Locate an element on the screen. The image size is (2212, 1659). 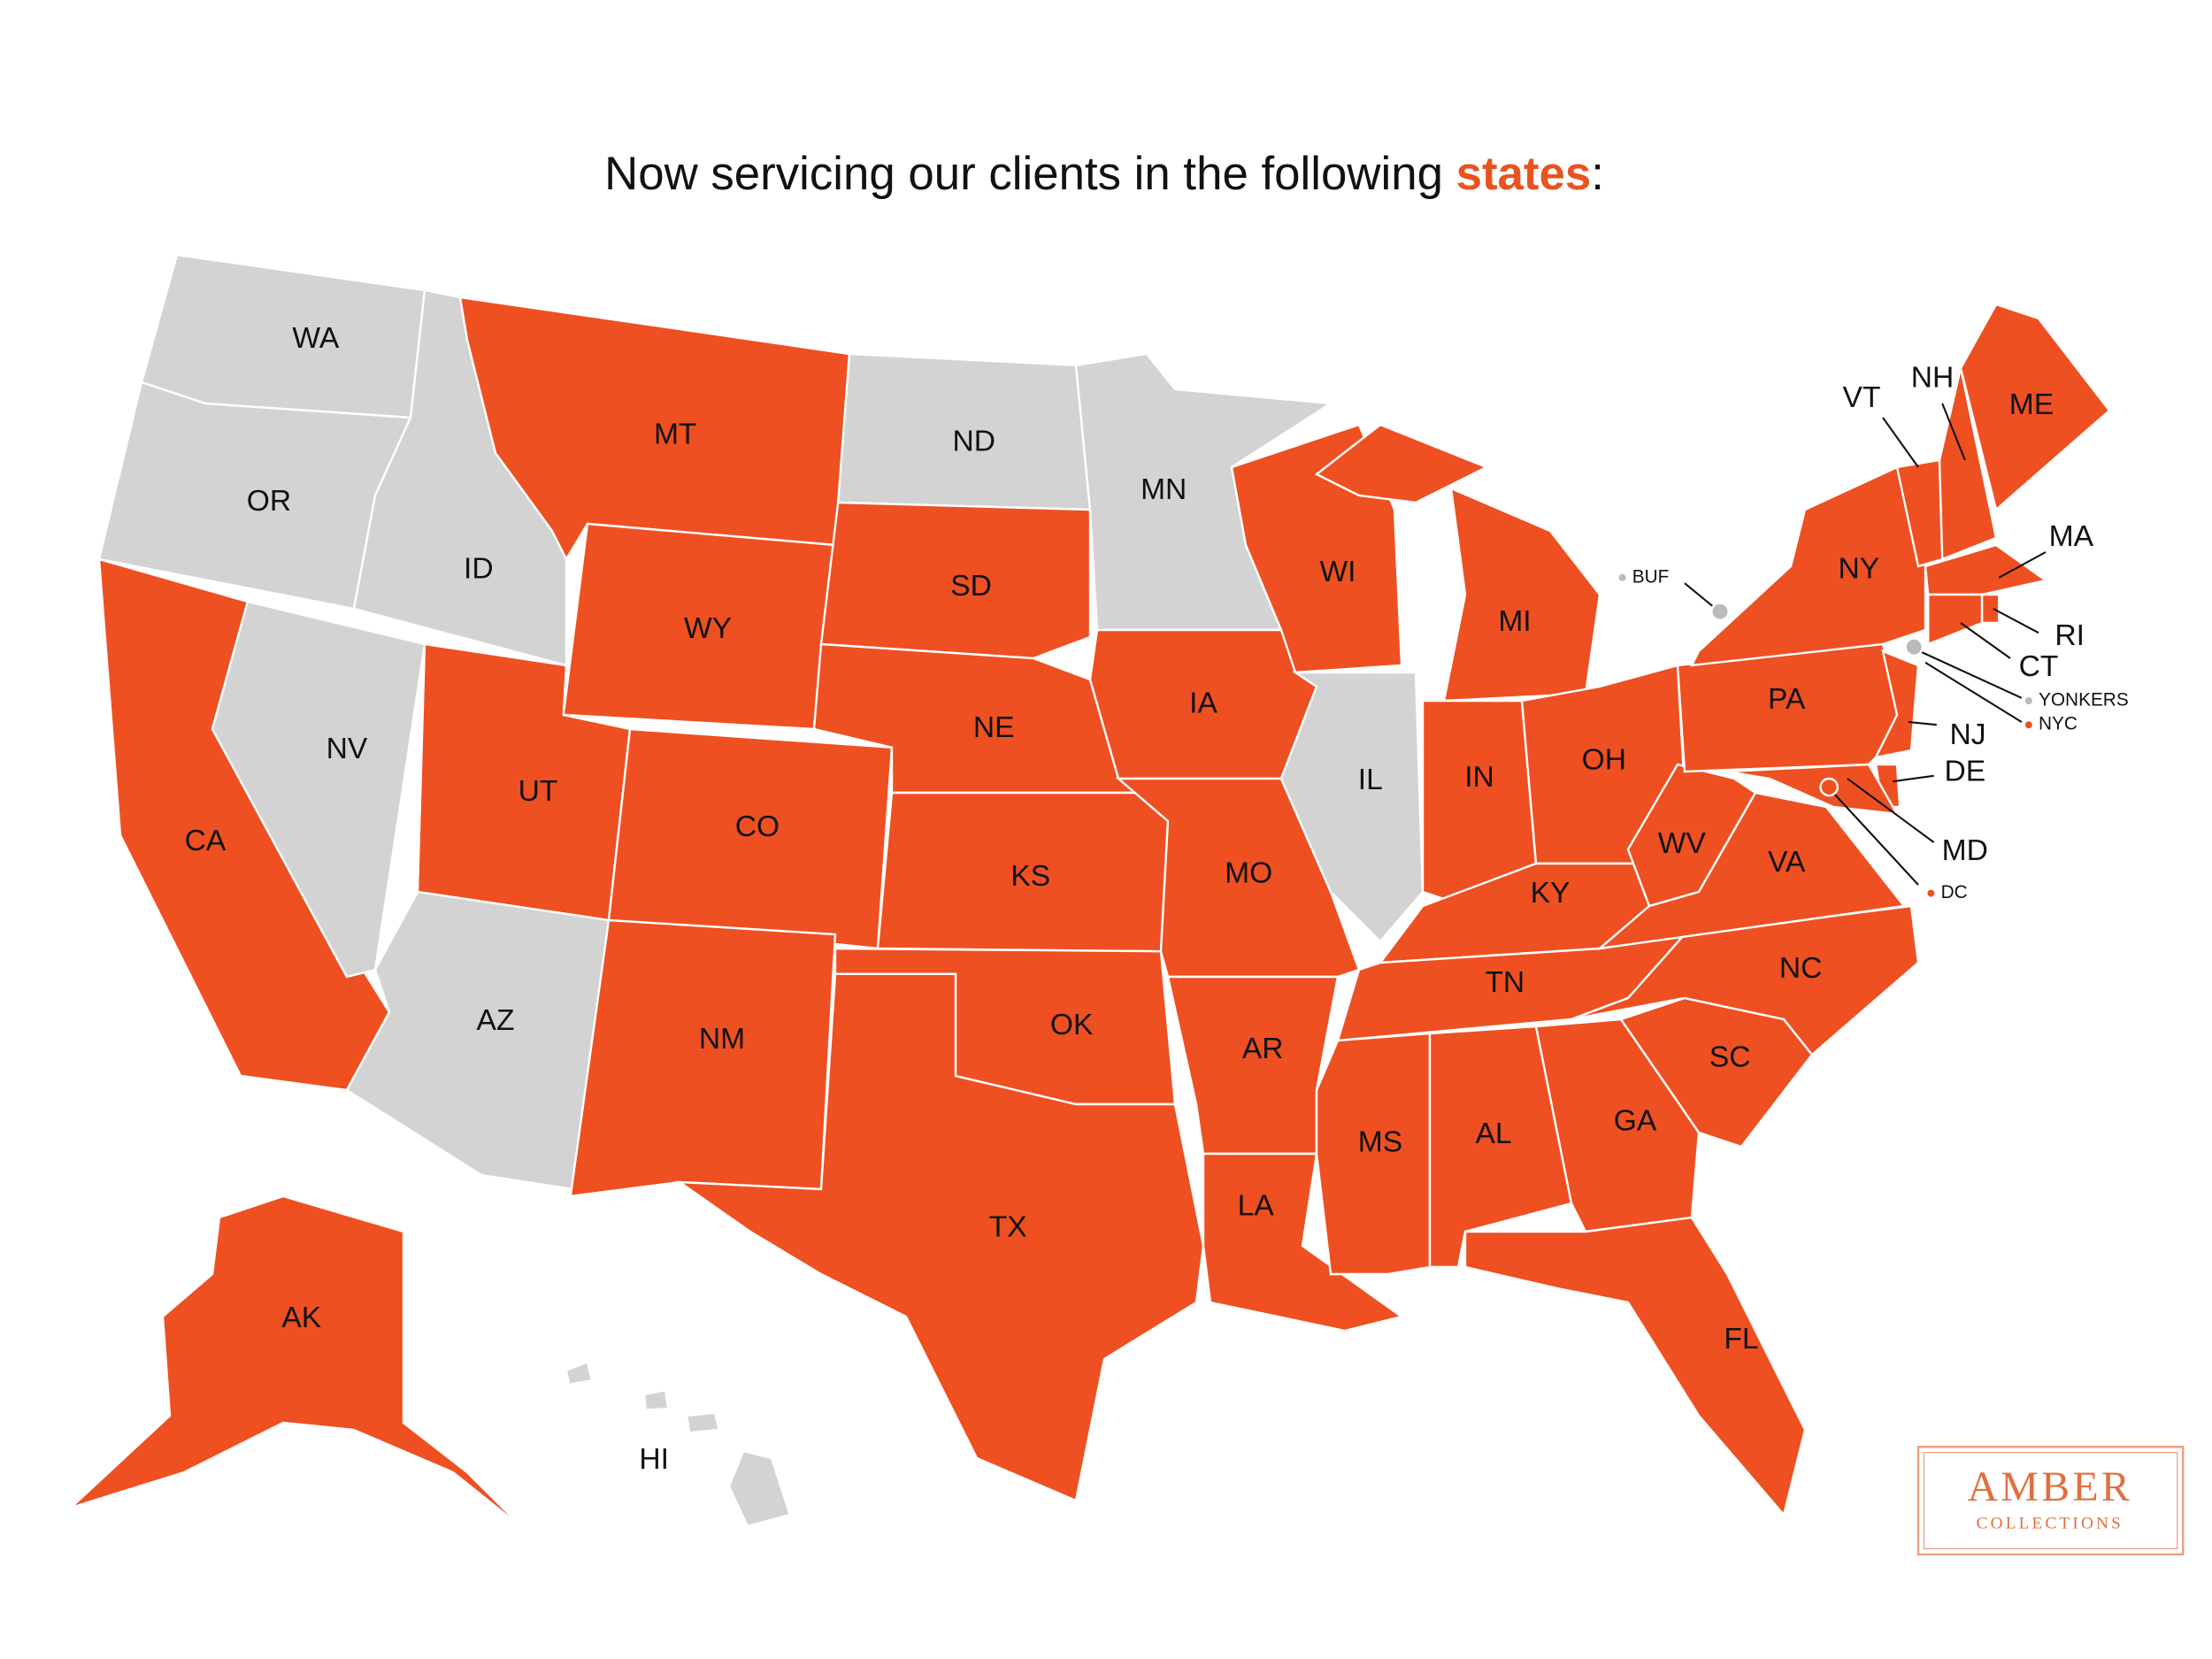
state-label: LA is located at coordinates (1256, 1206).